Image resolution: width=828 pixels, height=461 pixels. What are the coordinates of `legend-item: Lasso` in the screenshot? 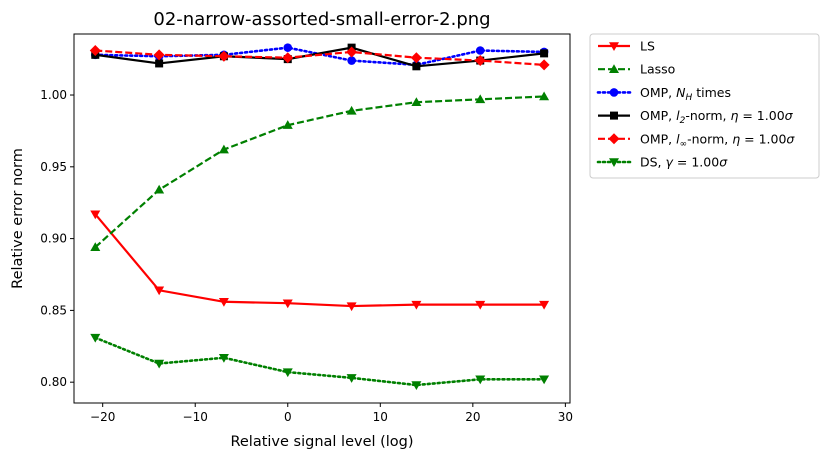 It's located at (636, 69).